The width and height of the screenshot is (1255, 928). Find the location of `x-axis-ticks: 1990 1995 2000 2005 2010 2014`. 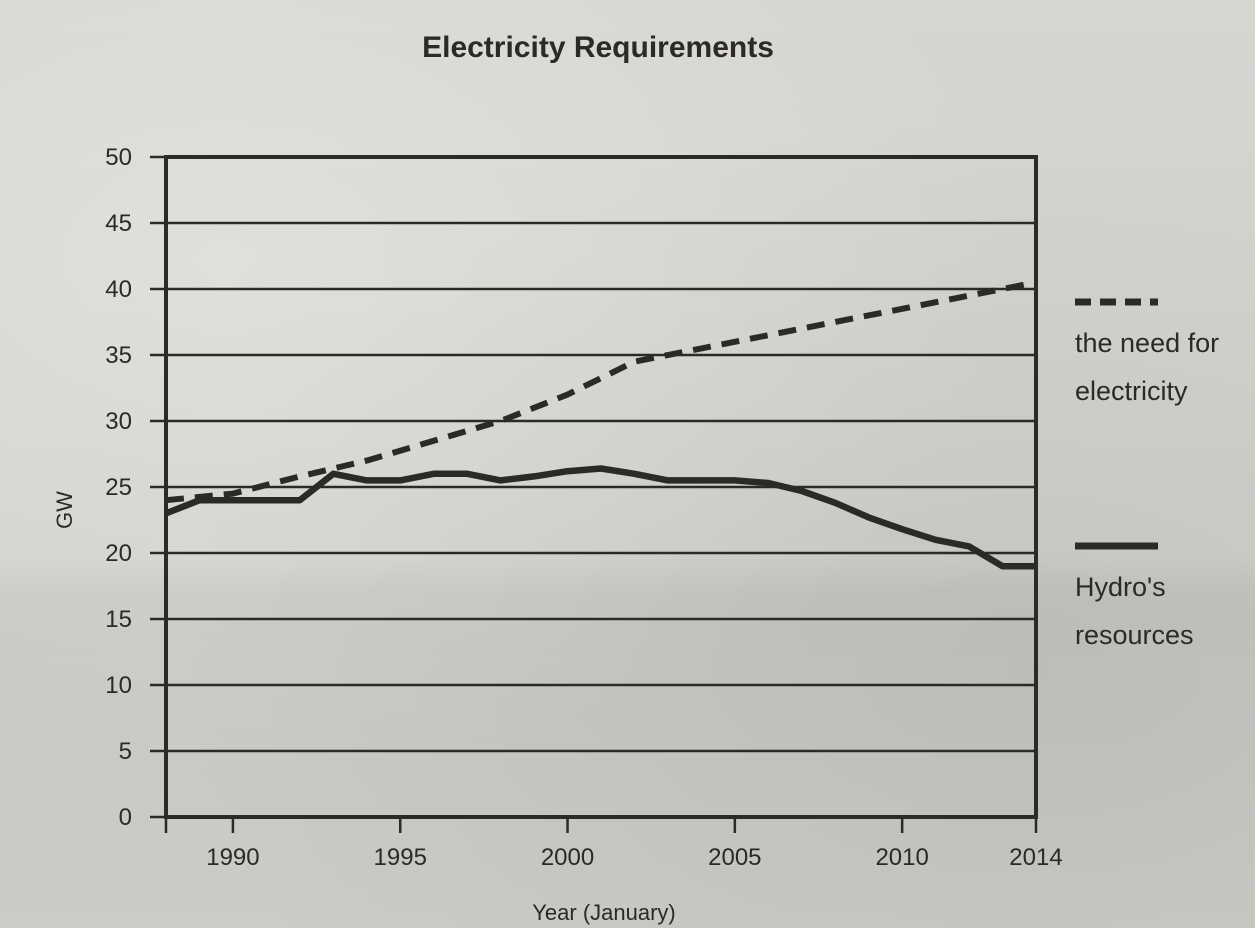

x-axis-ticks: 1990 1995 2000 2005 2010 2014 is located at coordinates (613, 844).